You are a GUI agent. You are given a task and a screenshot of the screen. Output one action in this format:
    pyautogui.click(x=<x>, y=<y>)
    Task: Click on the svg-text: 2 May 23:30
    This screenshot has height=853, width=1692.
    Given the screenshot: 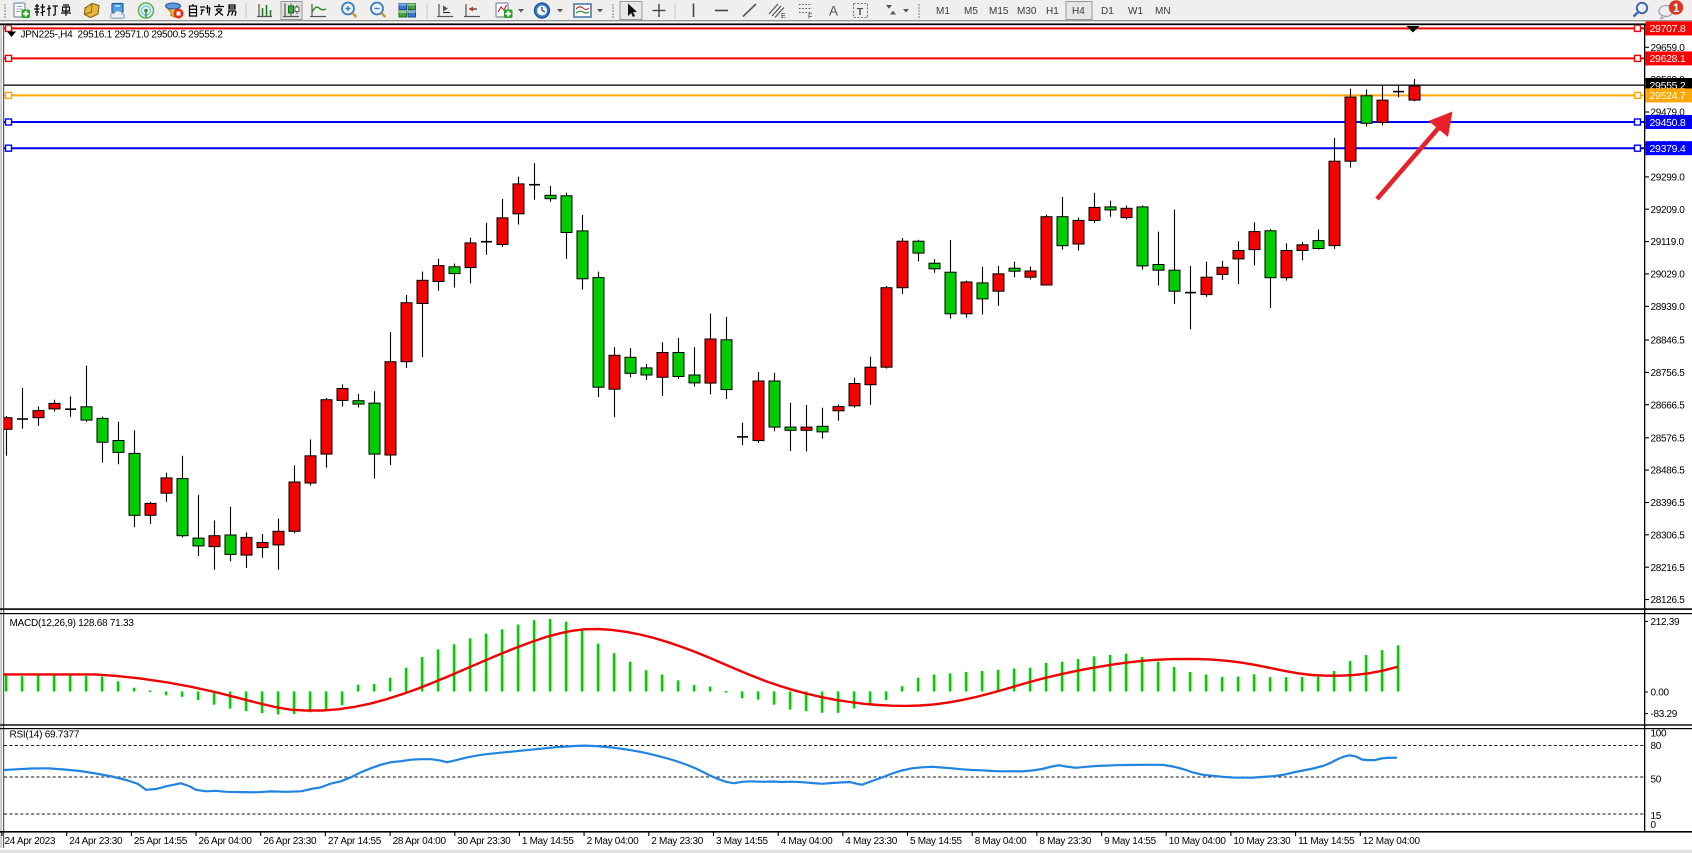 What is the action you would take?
    pyautogui.click(x=677, y=841)
    